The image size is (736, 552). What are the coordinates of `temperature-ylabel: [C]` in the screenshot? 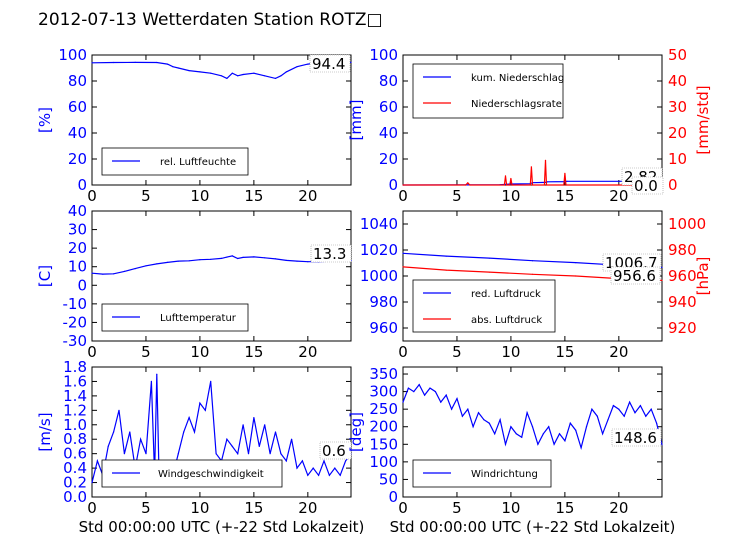 It's located at (45, 276).